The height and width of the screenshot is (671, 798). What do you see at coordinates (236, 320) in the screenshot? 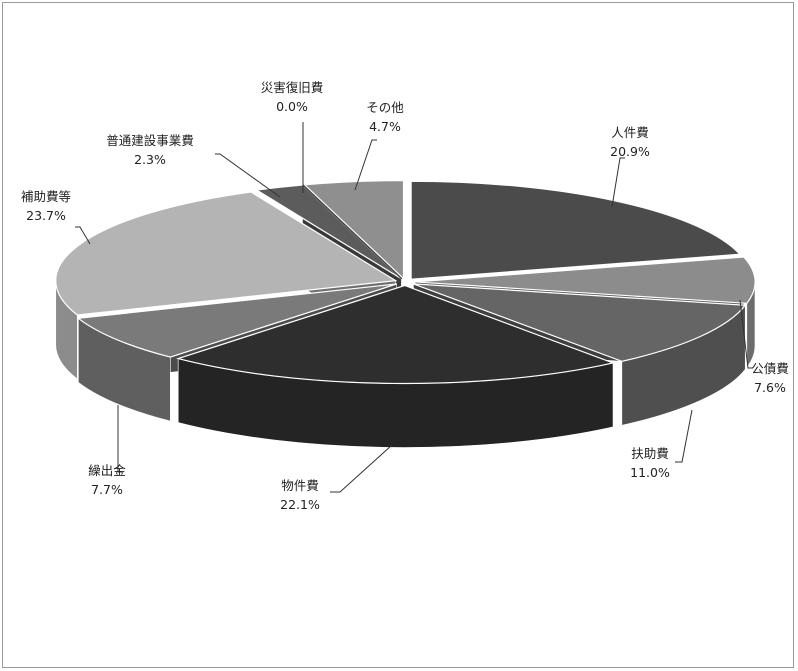
I see `slice-4-top` at bounding box center [236, 320].